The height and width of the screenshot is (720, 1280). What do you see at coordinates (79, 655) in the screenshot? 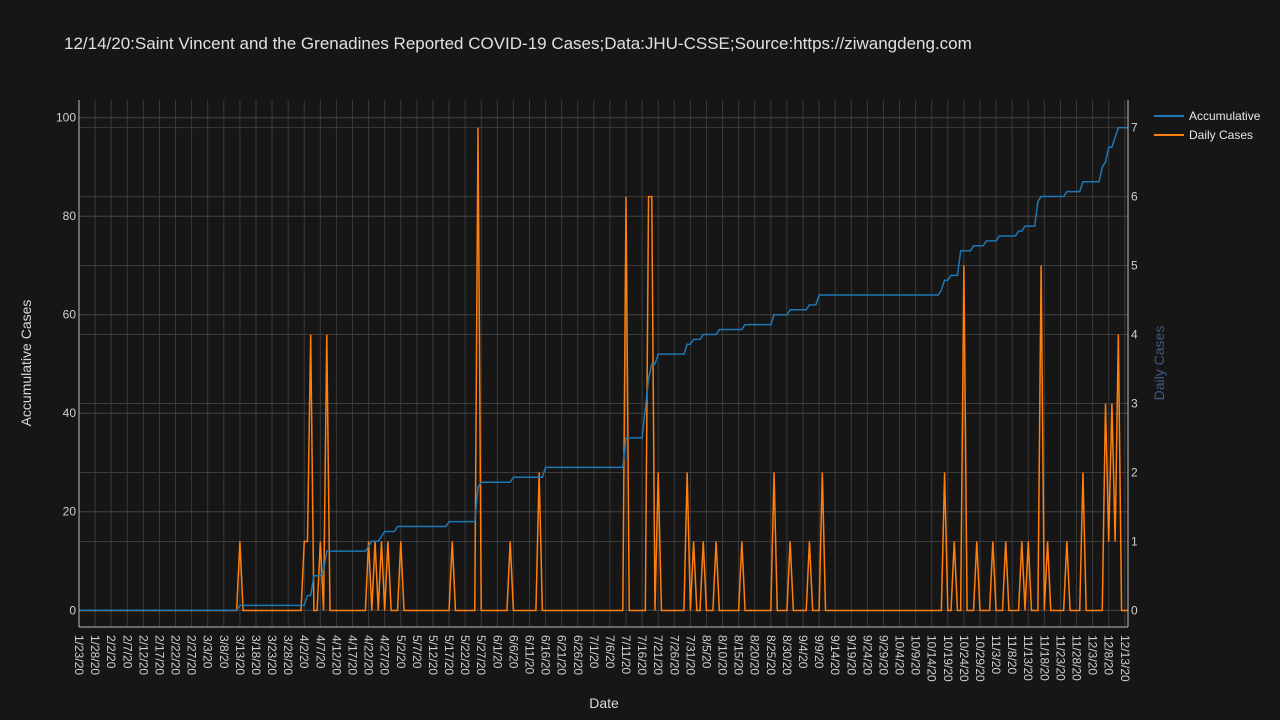
I see `x-tick-label: 1/23/20` at bounding box center [79, 655].